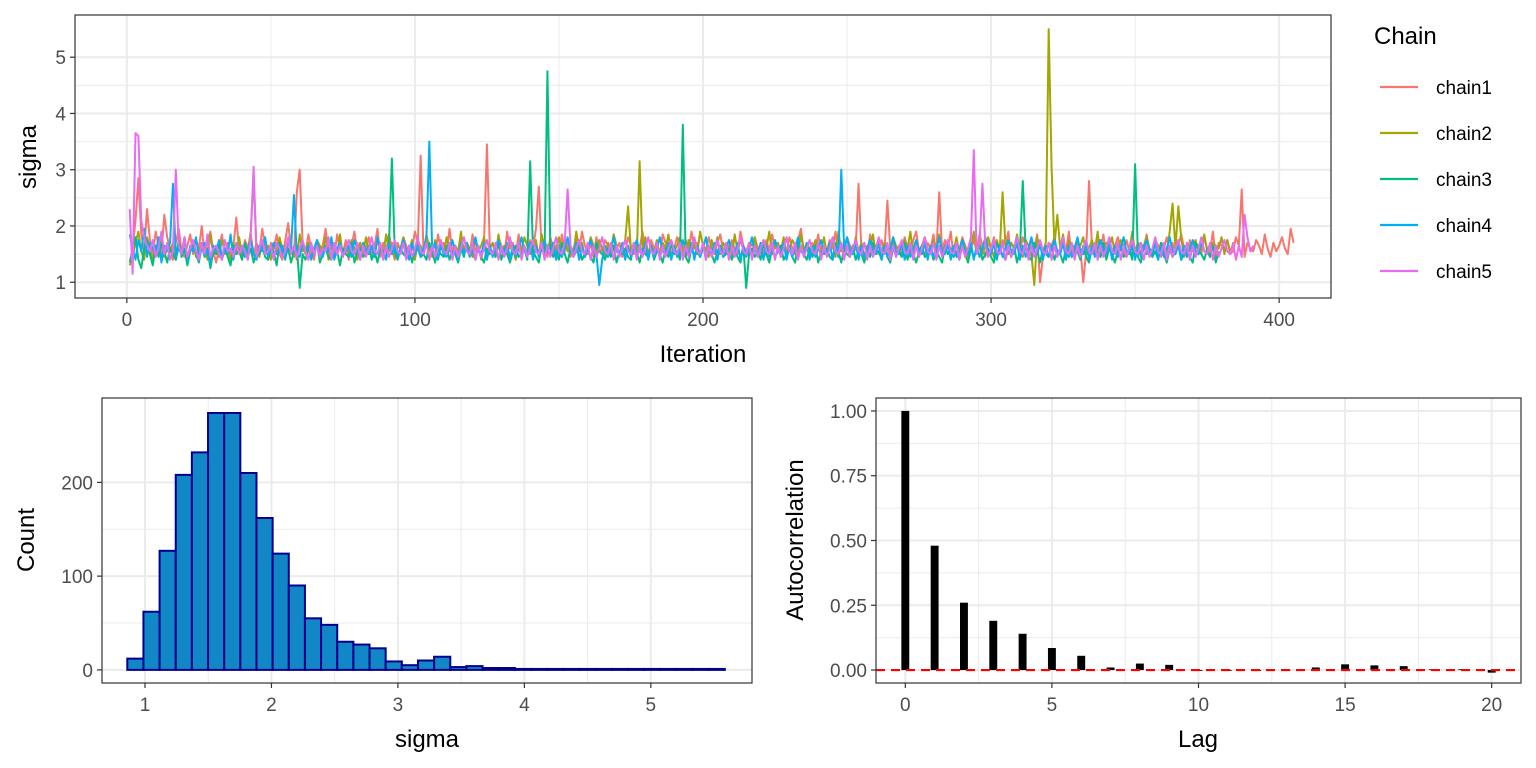  I want to click on autocorrelation-y-ticks: 0.00 0.25 0.50 0.75 1.00, so click(853, 542).